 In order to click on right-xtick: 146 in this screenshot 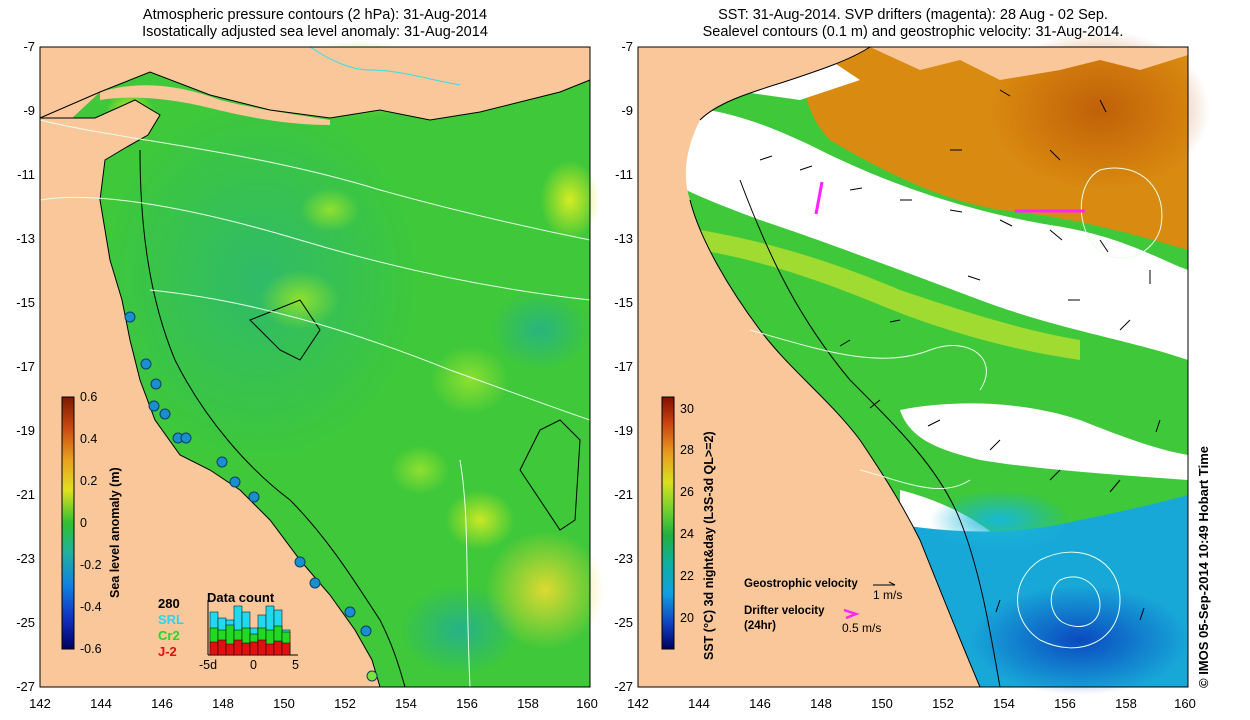, I will do `click(760, 703)`.